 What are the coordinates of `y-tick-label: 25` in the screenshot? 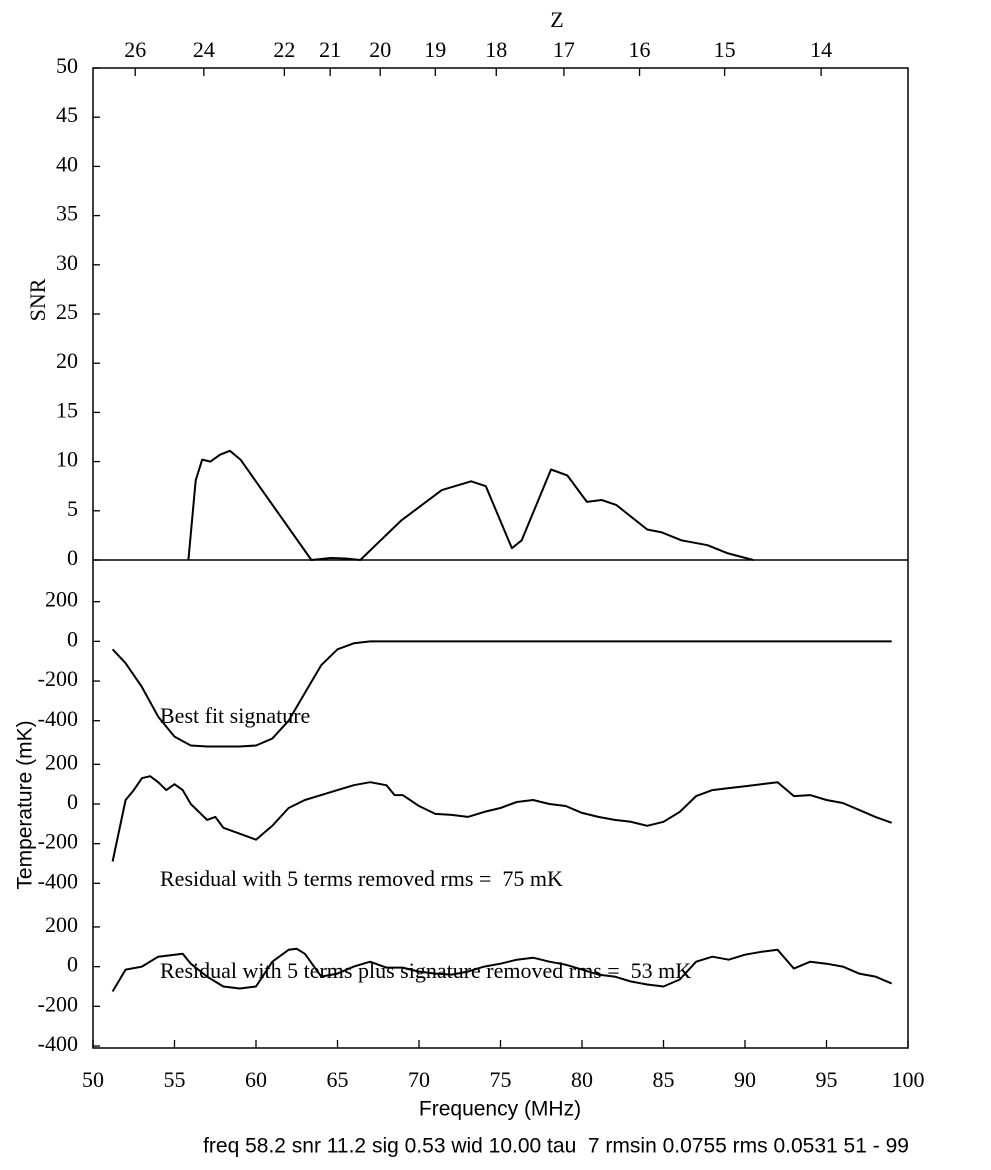 It's located at (67, 311).